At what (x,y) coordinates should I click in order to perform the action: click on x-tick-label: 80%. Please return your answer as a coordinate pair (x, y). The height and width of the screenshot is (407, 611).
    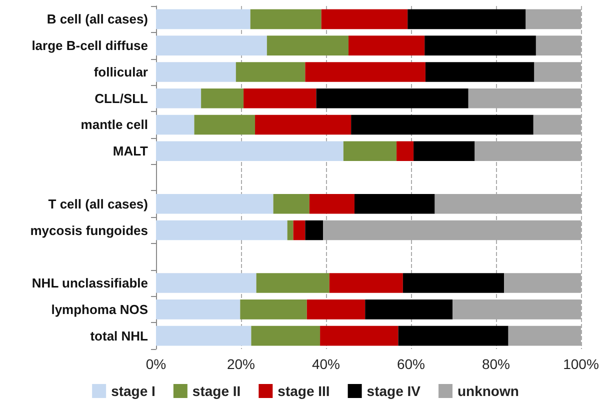
    Looking at the image, I should click on (496, 364).